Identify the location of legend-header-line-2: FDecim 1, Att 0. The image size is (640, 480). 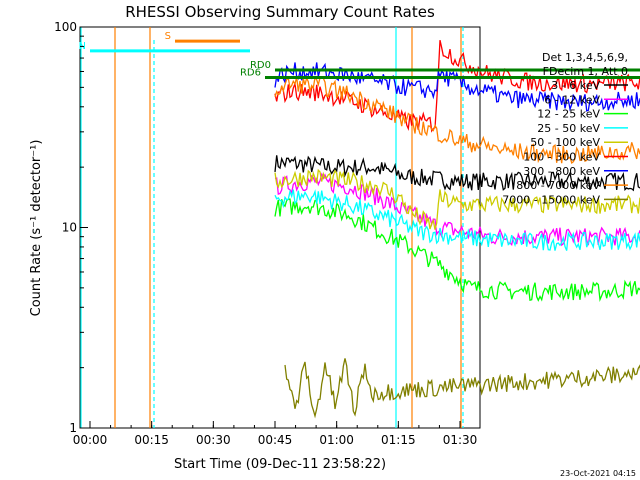
(585, 71).